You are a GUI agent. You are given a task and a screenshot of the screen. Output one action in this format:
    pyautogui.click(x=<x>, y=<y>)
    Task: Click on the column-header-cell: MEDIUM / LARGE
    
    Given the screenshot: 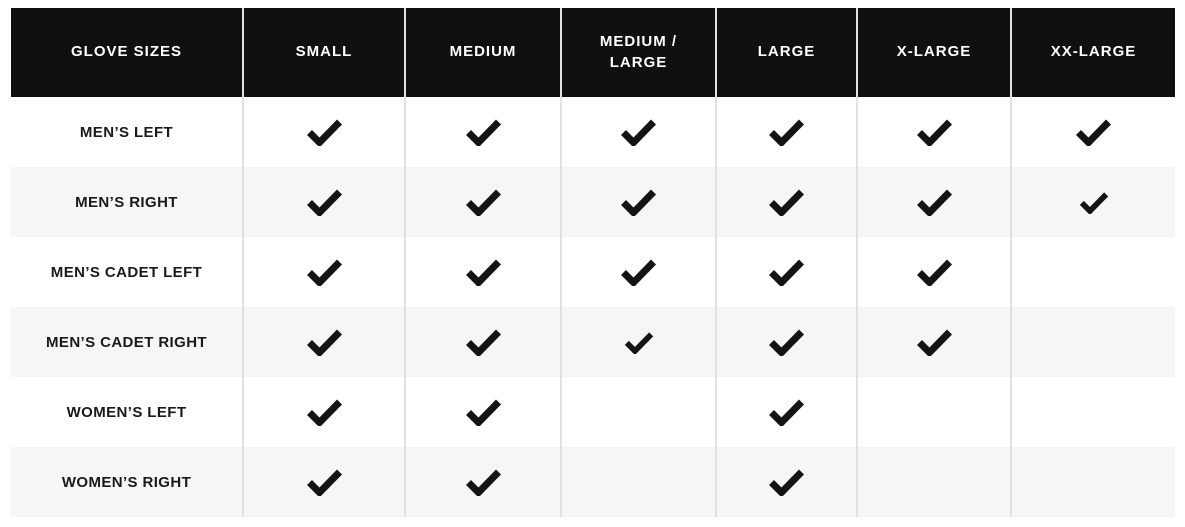 What is the action you would take?
    pyautogui.click(x=639, y=52)
    